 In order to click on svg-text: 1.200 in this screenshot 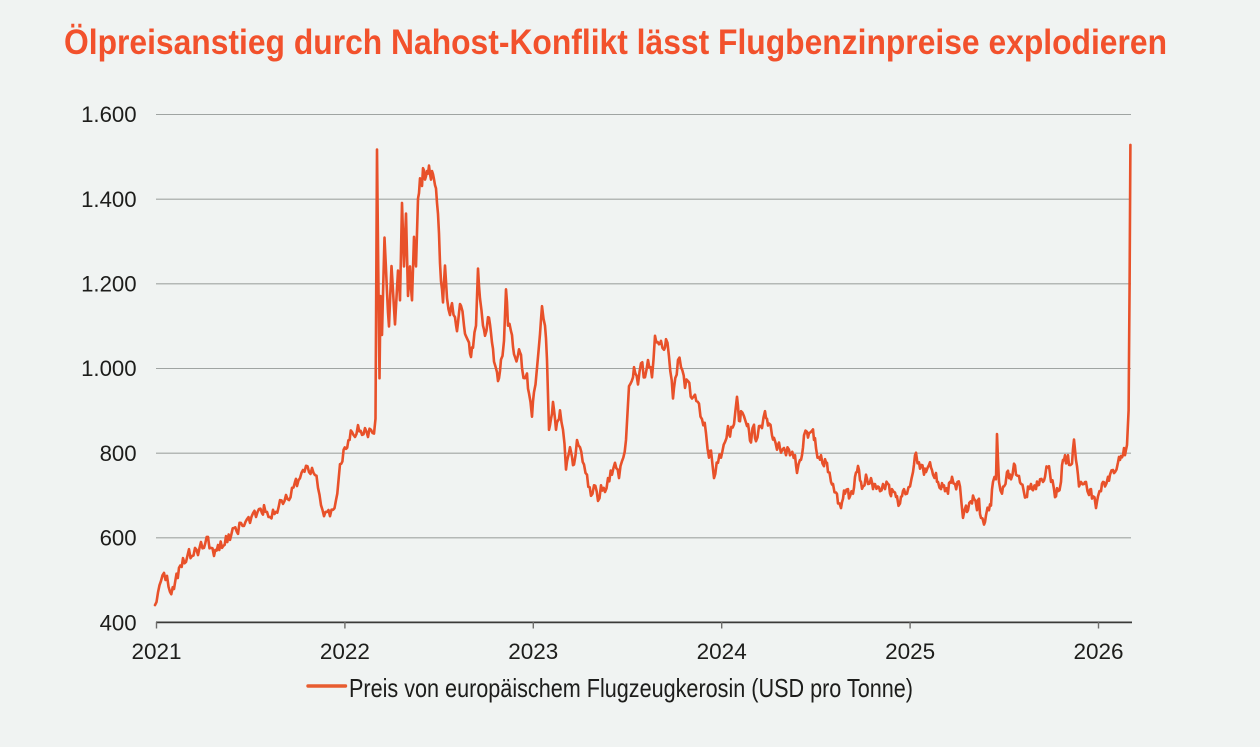, I will do `click(109, 283)`.